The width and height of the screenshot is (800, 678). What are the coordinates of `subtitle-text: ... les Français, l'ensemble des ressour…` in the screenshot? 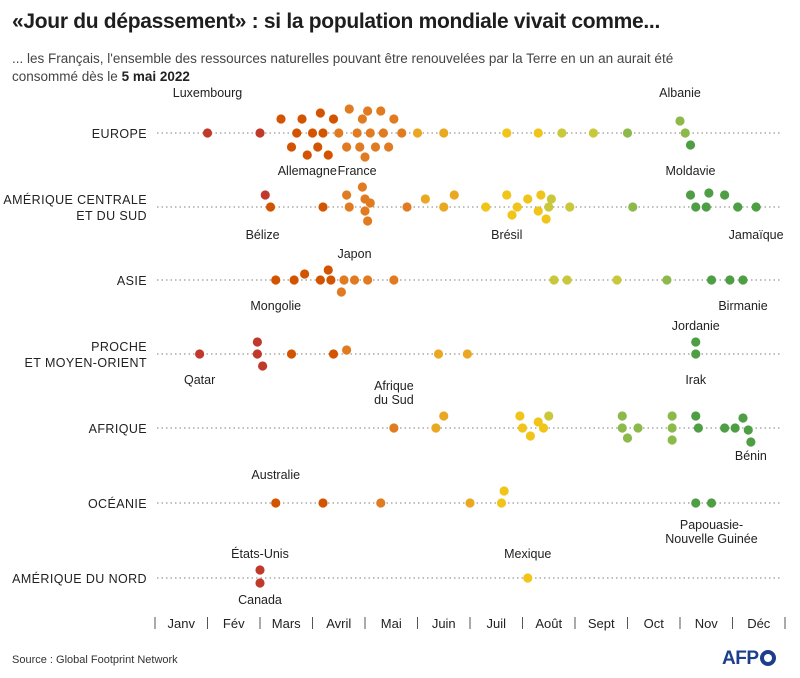 It's located at (343, 67).